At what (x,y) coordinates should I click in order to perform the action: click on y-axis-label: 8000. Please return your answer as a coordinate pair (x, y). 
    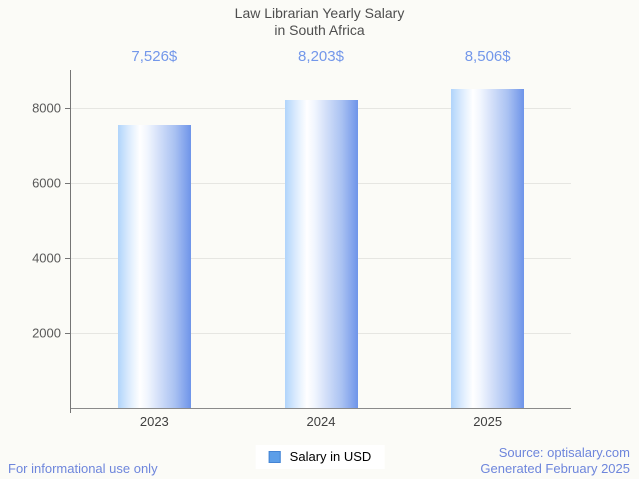
    Looking at the image, I should click on (46, 108).